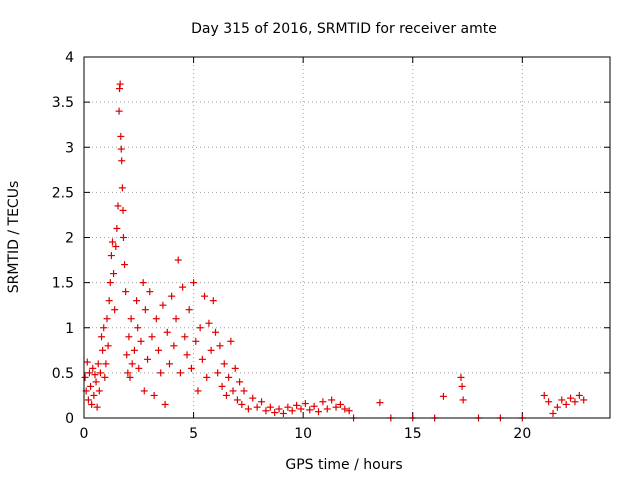 This screenshot has width=640, height=480. What do you see at coordinates (69, 148) in the screenshot?
I see `y-tick-label: 3` at bounding box center [69, 148].